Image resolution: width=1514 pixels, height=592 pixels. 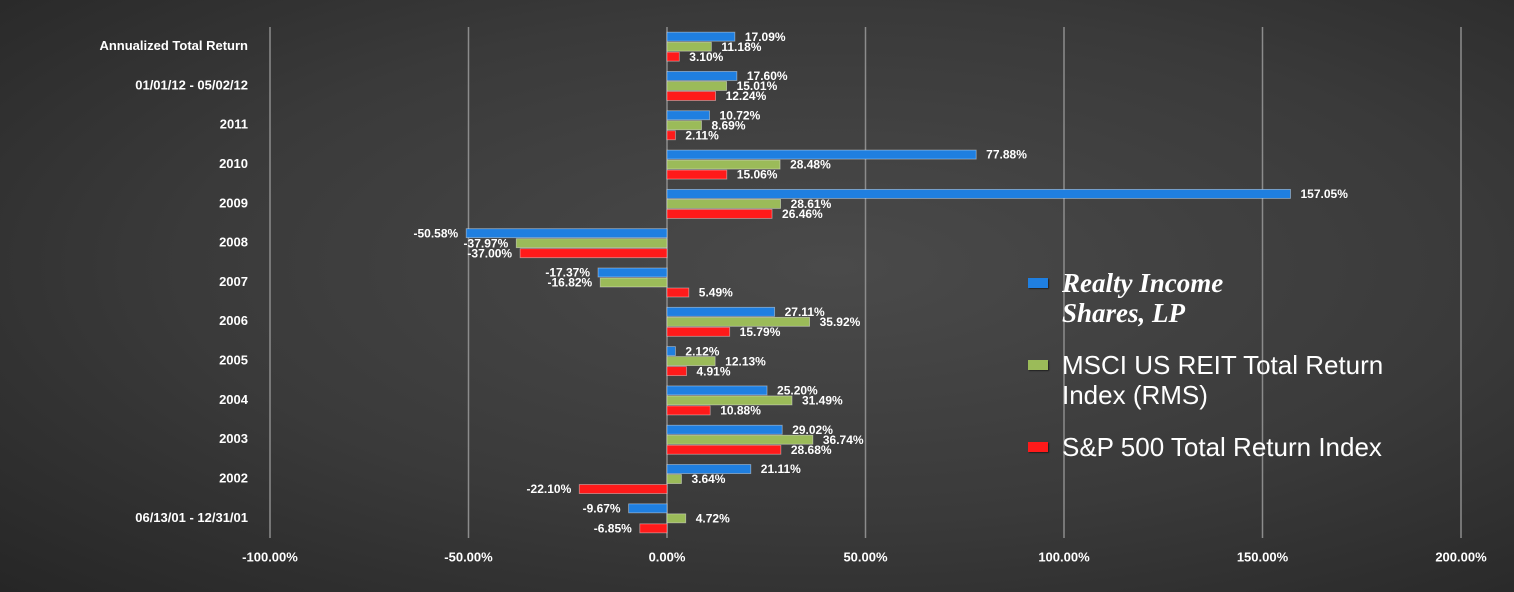 What do you see at coordinates (1263, 556) in the screenshot?
I see `x-tick-label: 150.00%` at bounding box center [1263, 556].